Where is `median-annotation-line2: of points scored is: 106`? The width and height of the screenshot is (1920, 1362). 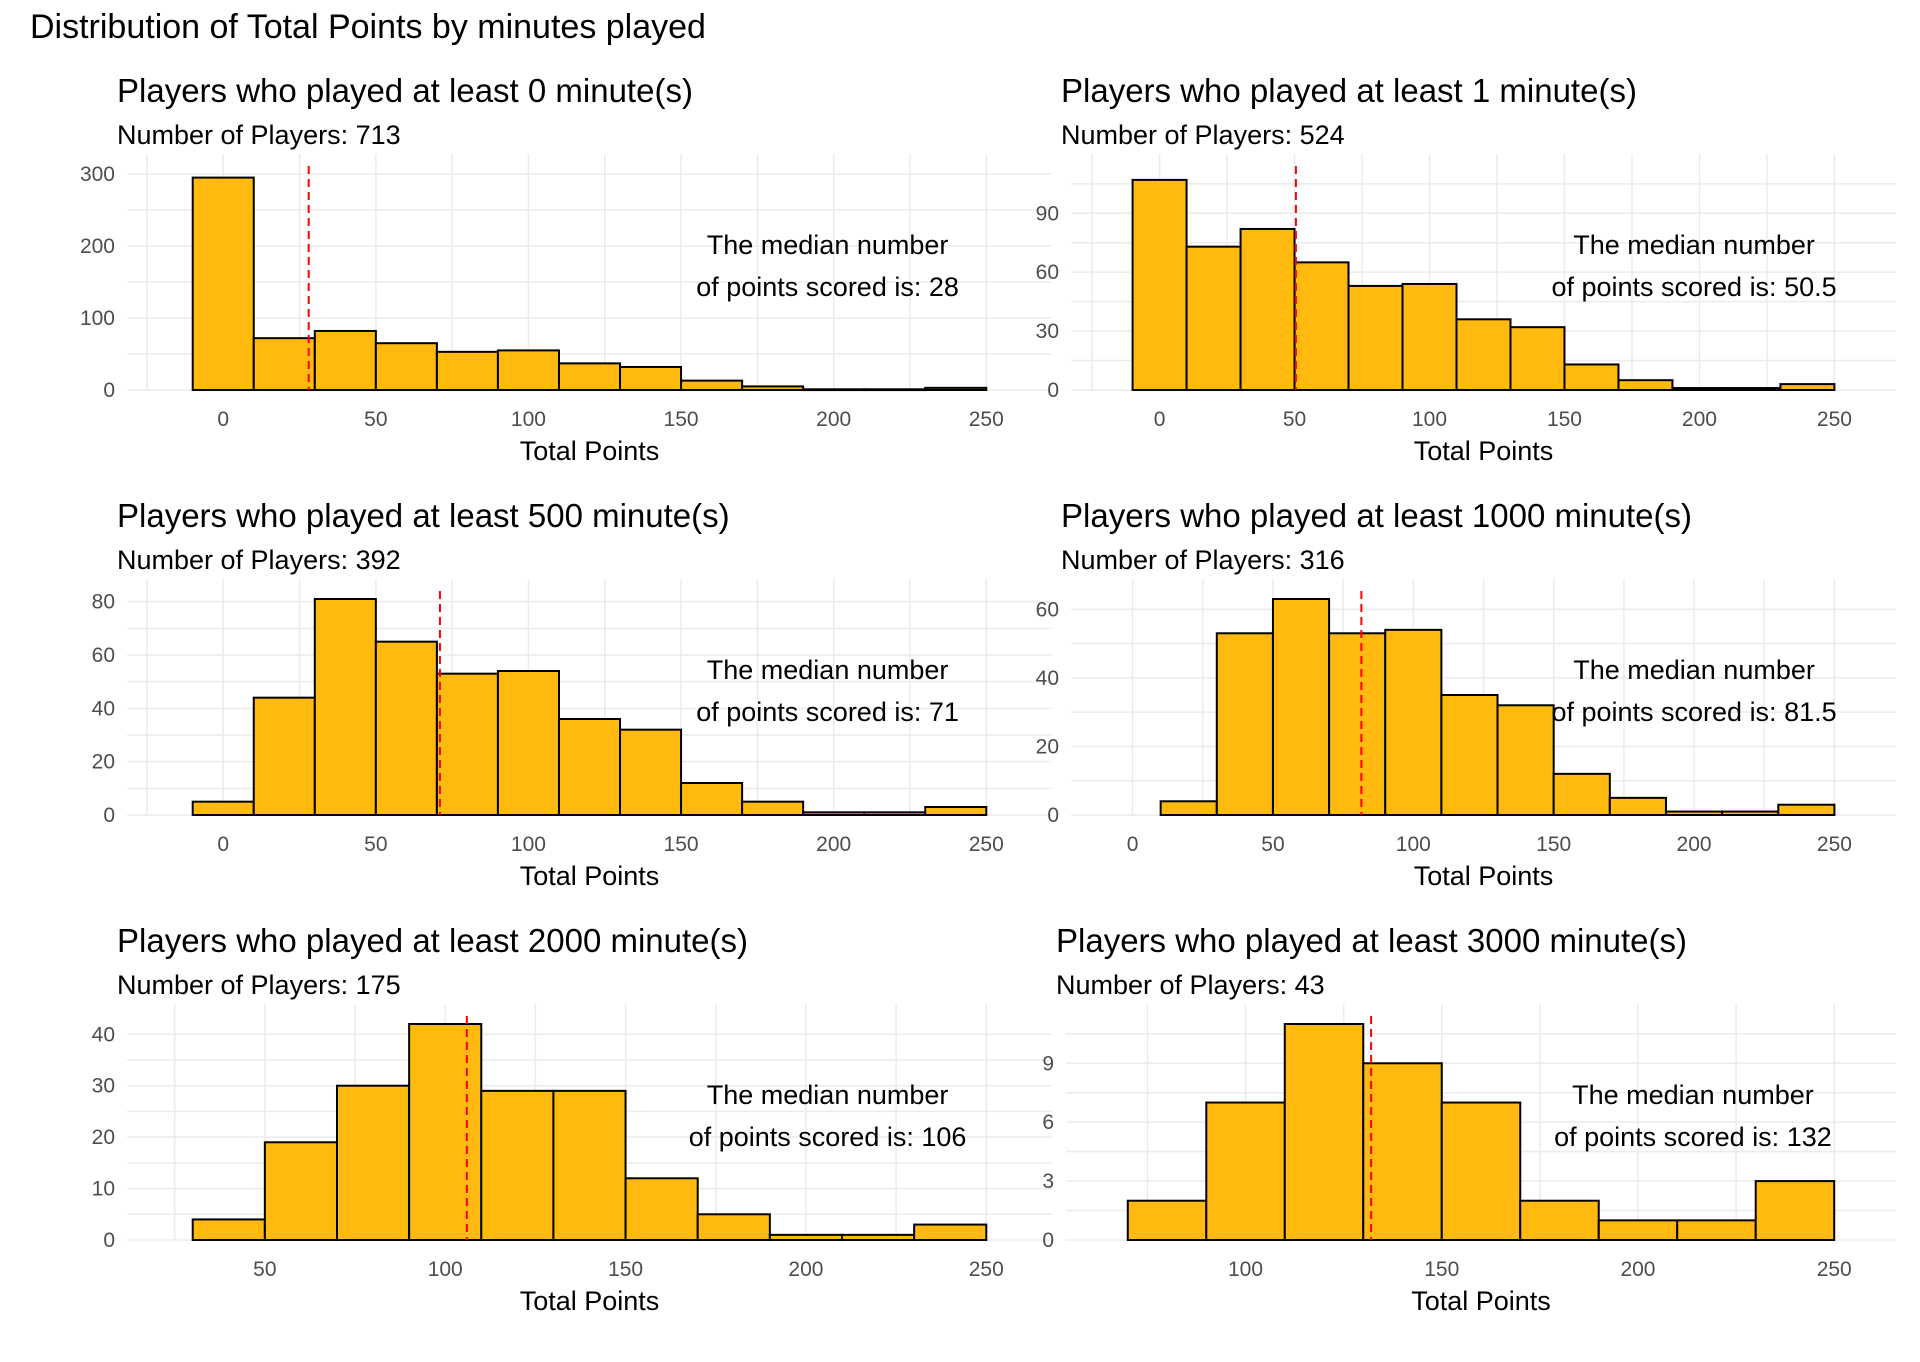
median-annotation-line2: of points scored is: 106 is located at coordinates (828, 1137).